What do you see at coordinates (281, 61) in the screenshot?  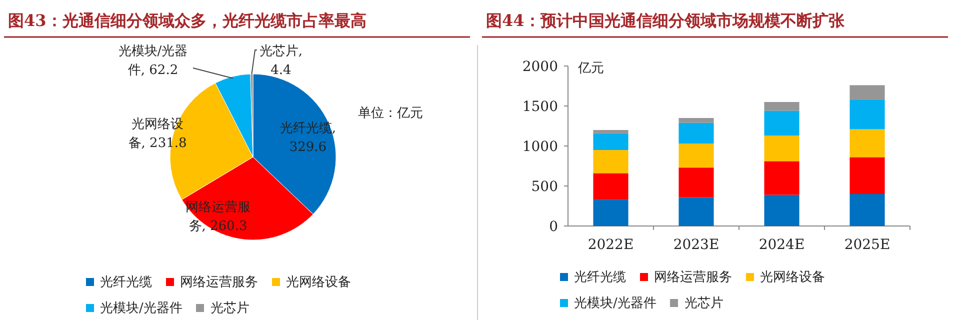 I see `data-label: 光芯片, 4.4` at bounding box center [281, 61].